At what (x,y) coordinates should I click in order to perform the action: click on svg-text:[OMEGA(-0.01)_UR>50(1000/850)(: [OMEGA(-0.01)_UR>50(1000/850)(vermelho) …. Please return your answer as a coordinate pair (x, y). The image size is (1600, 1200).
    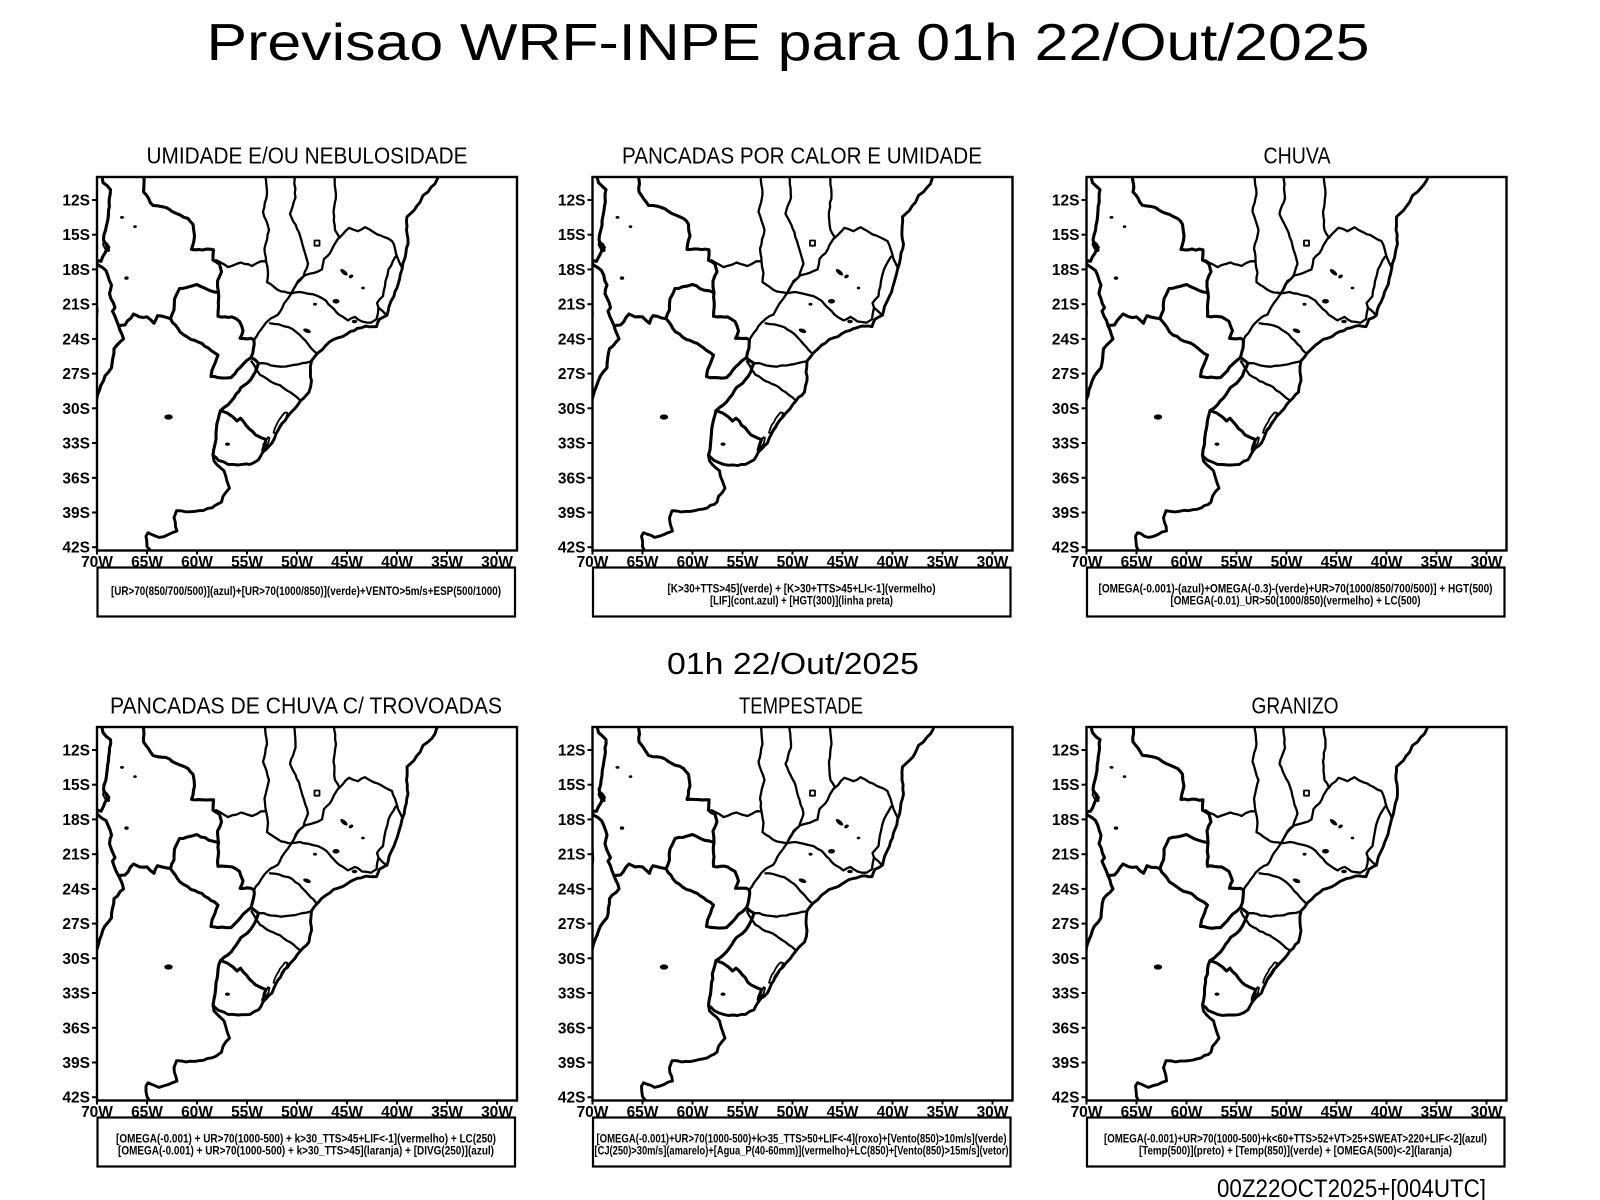
    Looking at the image, I should click on (1296, 602).